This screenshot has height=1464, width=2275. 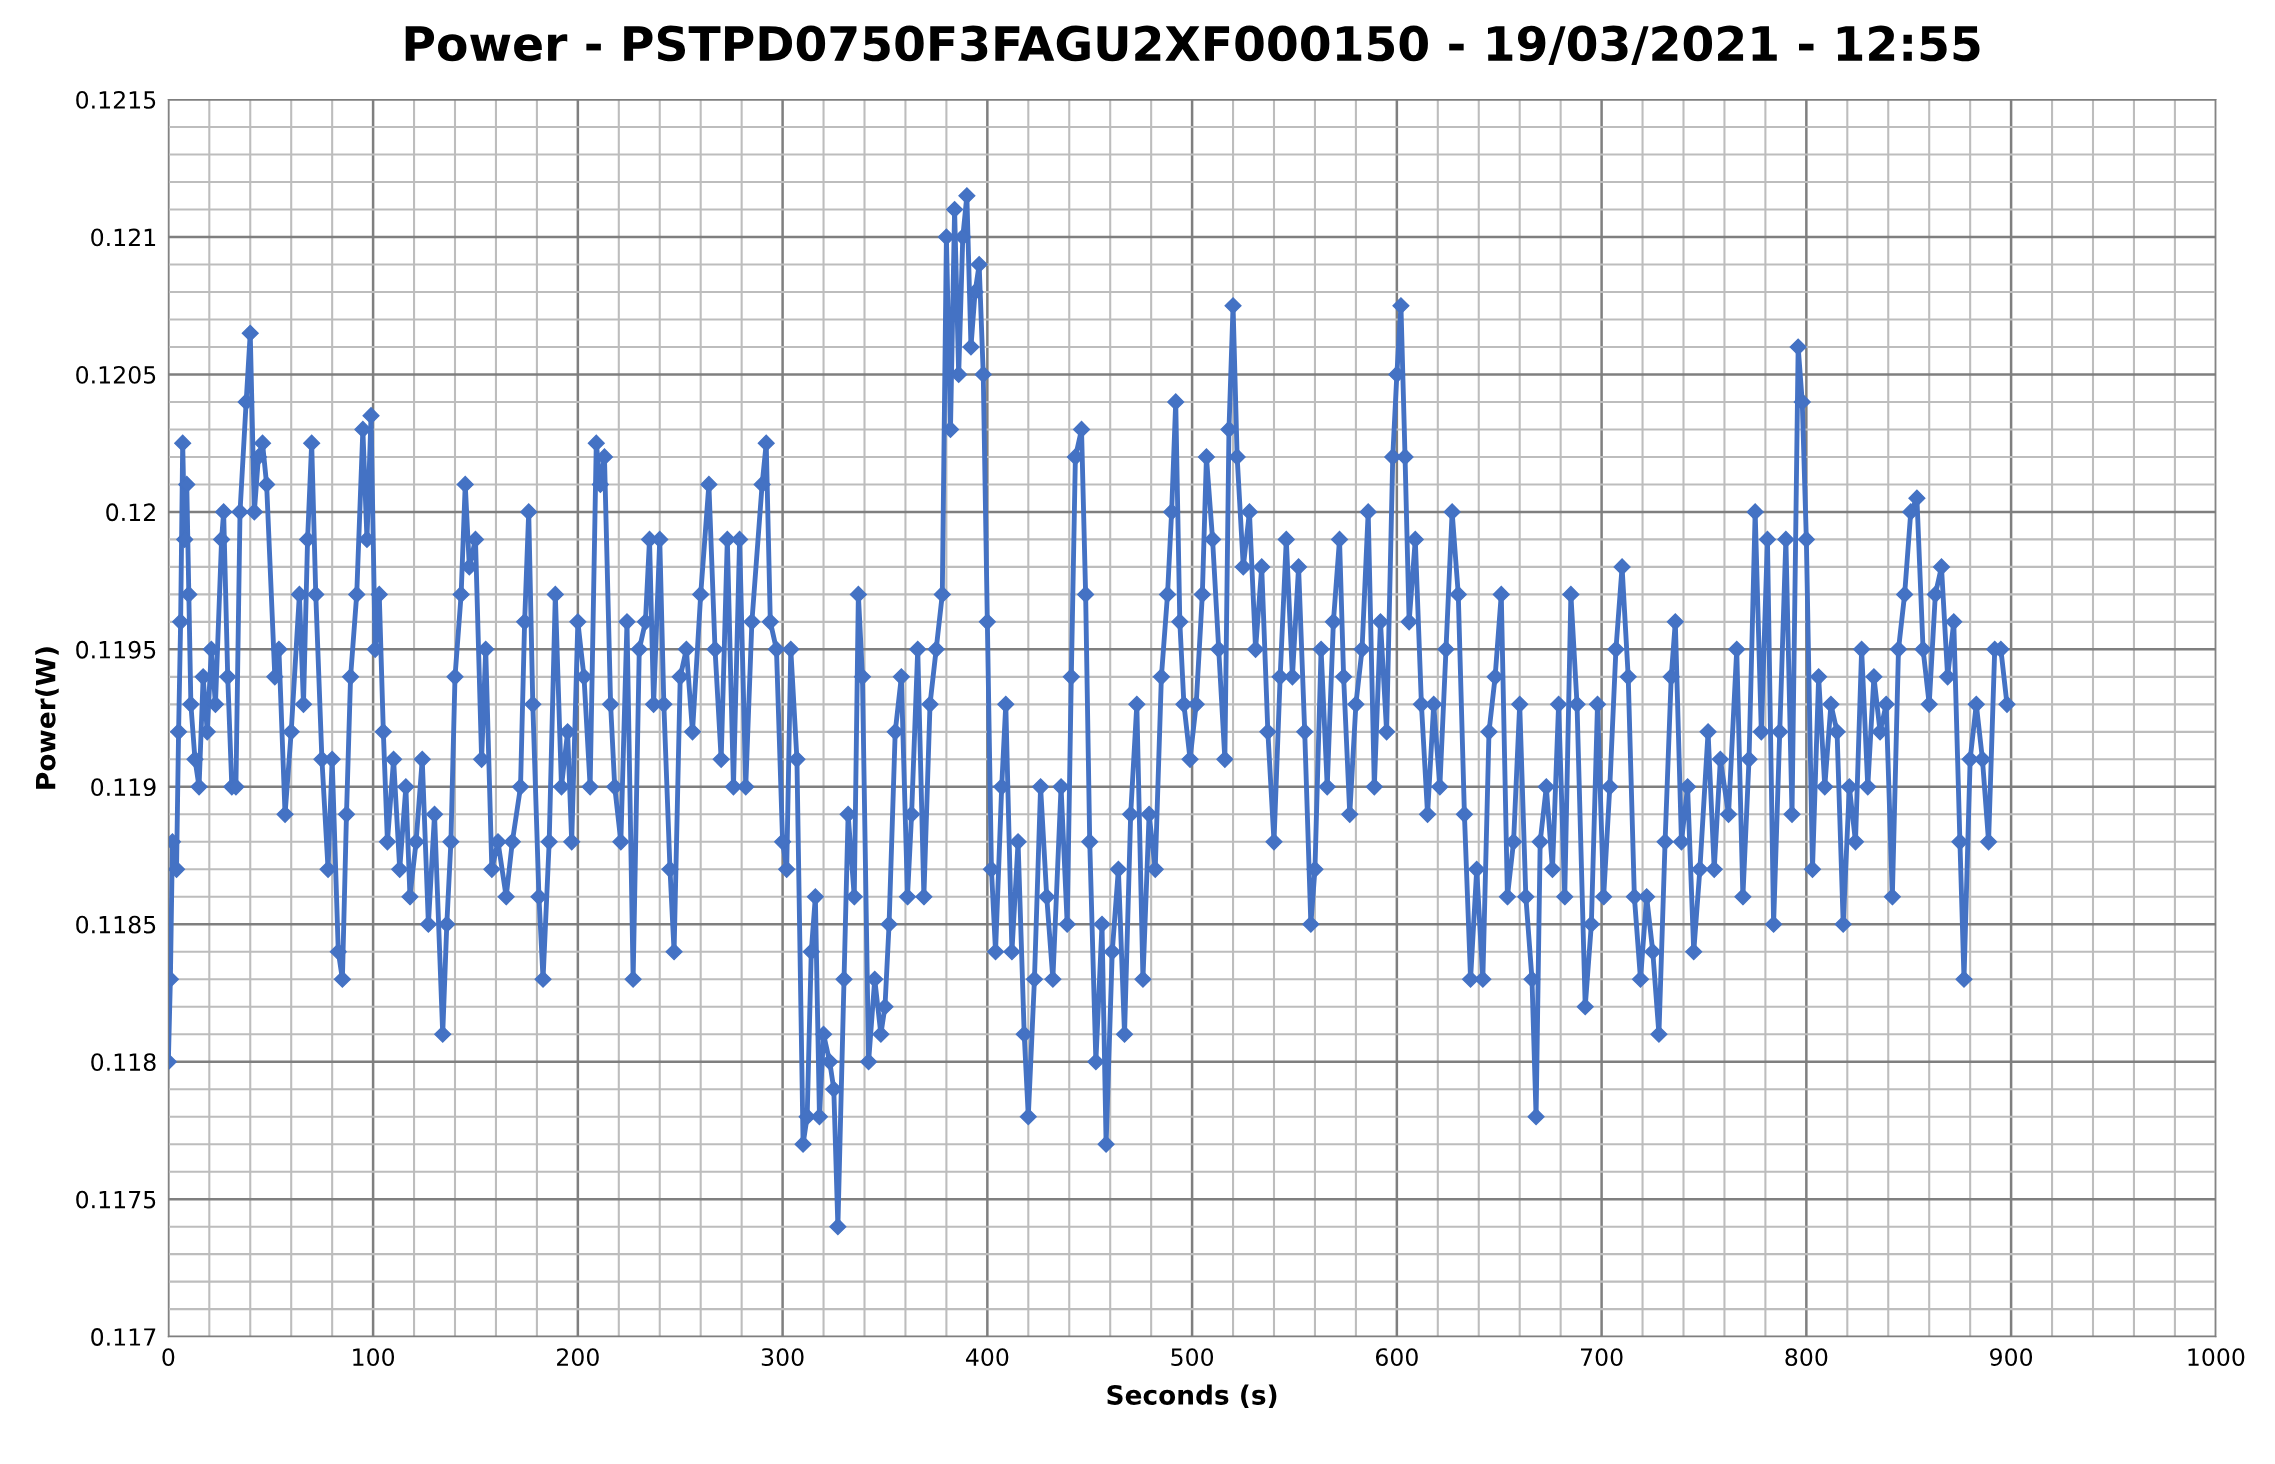 I want to click on chart-title: Power - PSTPD0750F3FAGU2XF000150 - 19/03/2021 - 12:55, so click(x=1192, y=45).